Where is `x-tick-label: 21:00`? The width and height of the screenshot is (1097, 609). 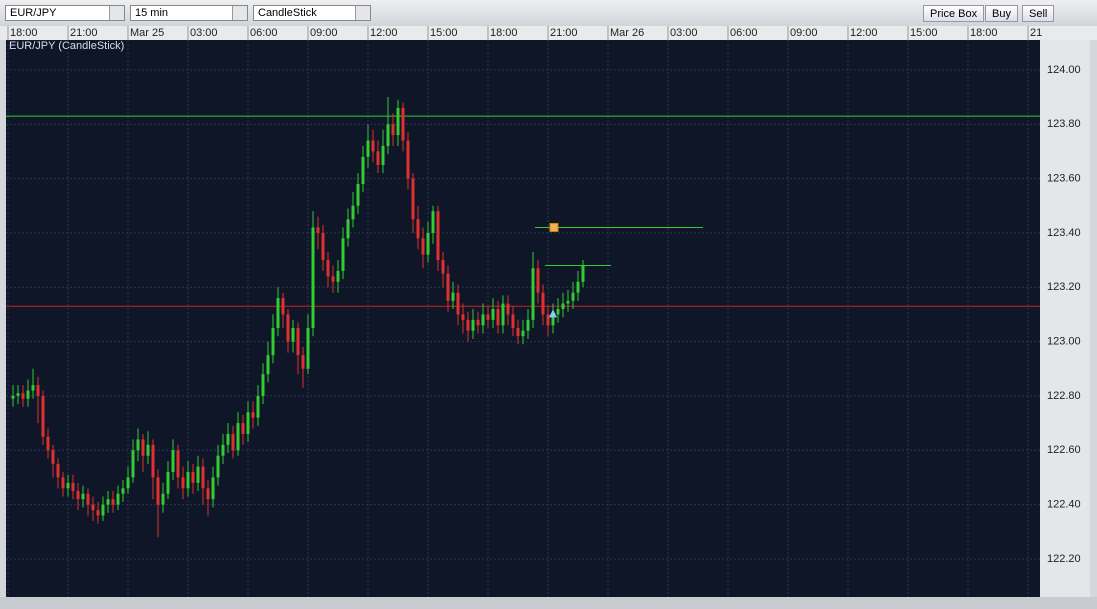 x-tick-label: 21:00 is located at coordinates (564, 33).